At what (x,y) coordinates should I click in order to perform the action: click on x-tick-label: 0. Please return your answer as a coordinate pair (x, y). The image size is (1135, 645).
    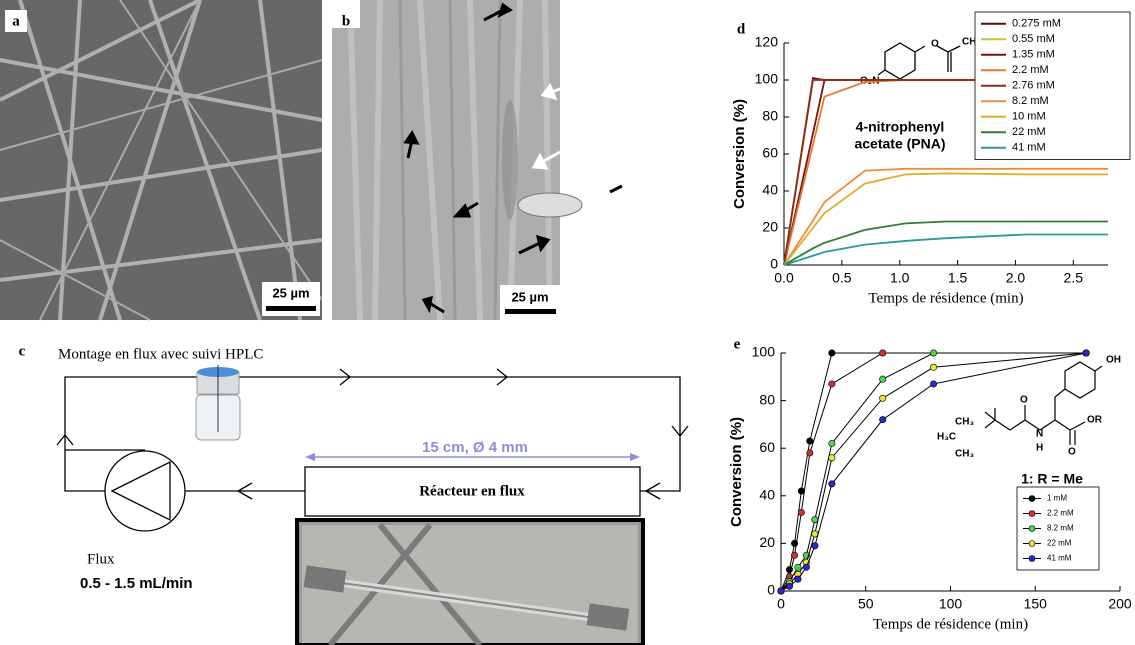
    Looking at the image, I should click on (781, 604).